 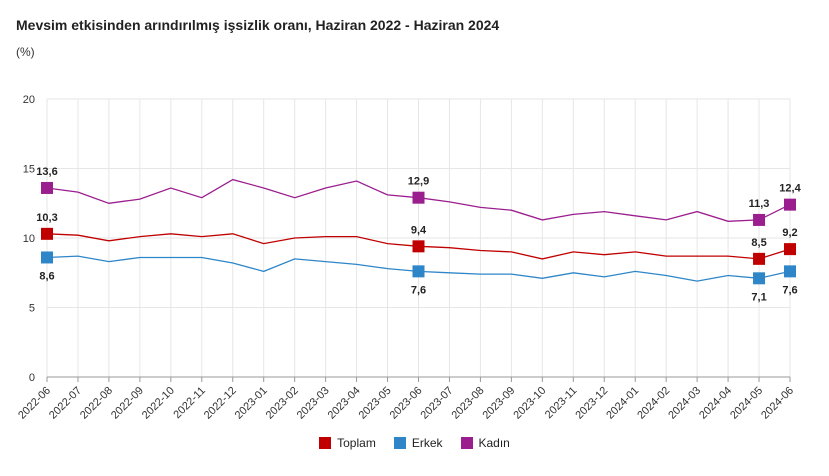 What do you see at coordinates (127, 403) in the screenshot?
I see `x-tick-label: 2022-09` at bounding box center [127, 403].